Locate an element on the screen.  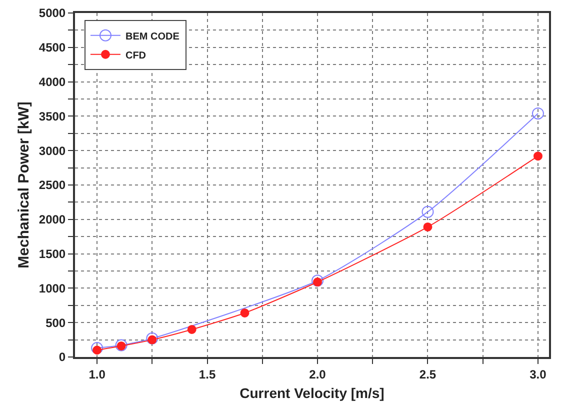
y-tick-label: 4500 is located at coordinates (52, 47).